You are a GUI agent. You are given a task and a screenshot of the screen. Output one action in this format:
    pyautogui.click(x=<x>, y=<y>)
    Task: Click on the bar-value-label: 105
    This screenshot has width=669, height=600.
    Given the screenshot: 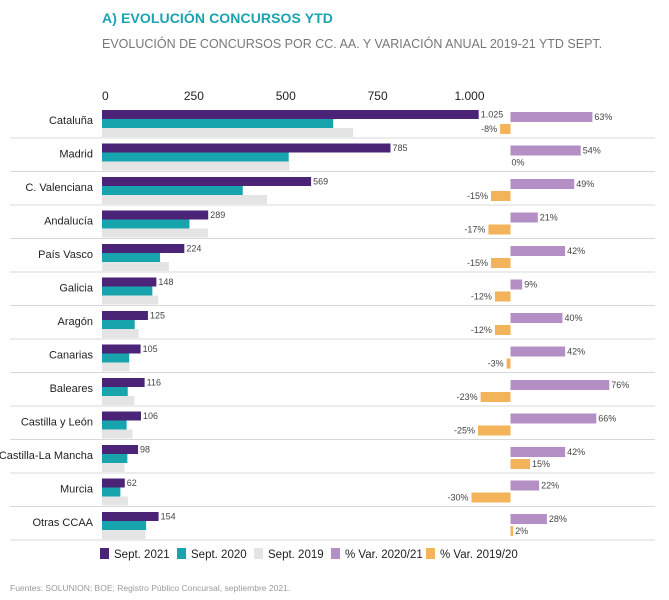 What is the action you would take?
    pyautogui.click(x=150, y=349)
    